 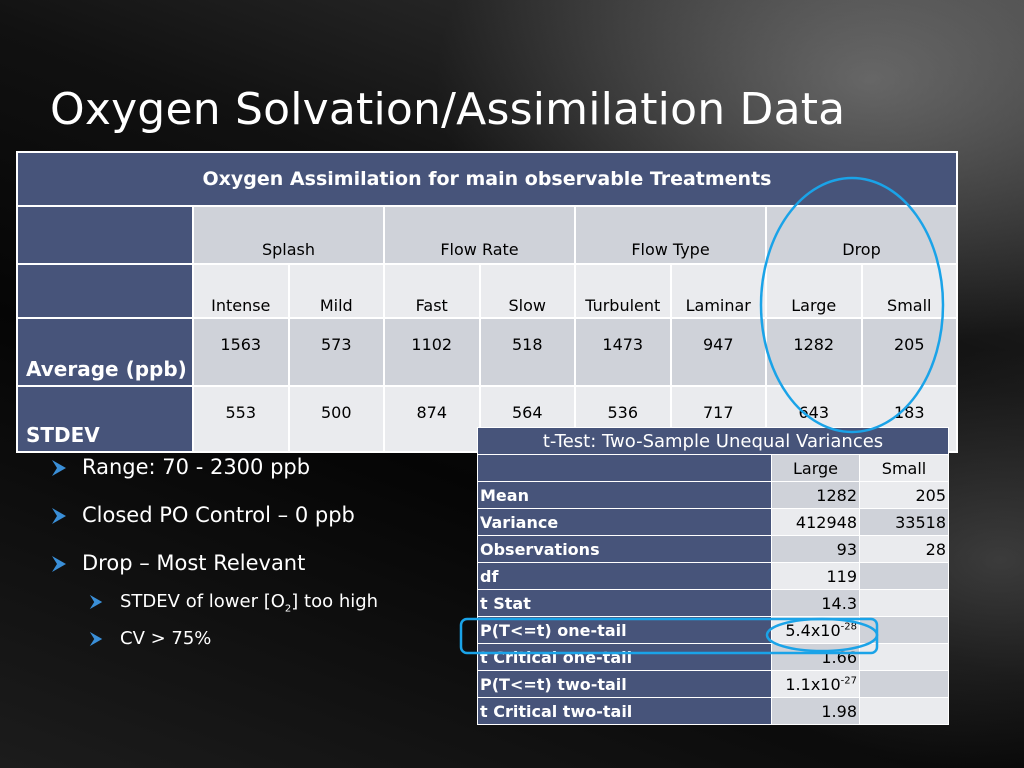 What do you see at coordinates (624, 522) in the screenshot?
I see `row-label: Variance` at bounding box center [624, 522].